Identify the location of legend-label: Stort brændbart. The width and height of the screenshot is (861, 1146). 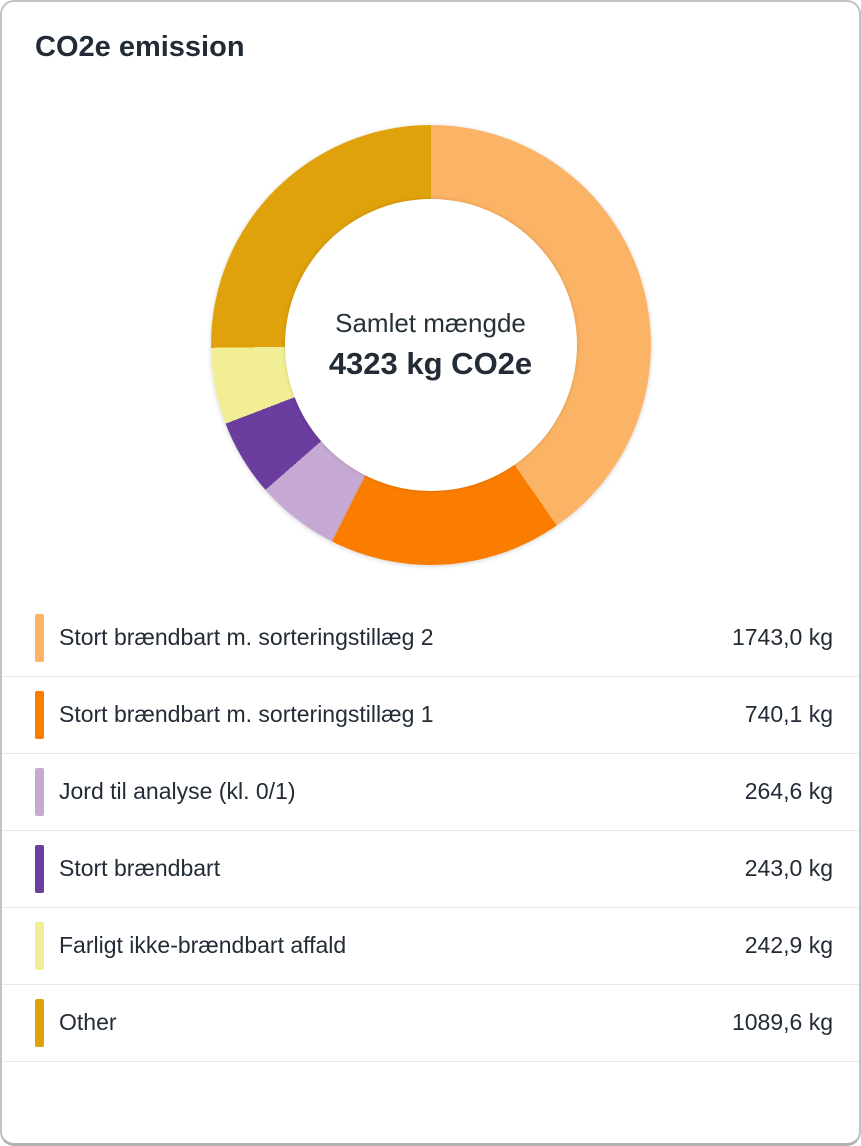
(140, 868).